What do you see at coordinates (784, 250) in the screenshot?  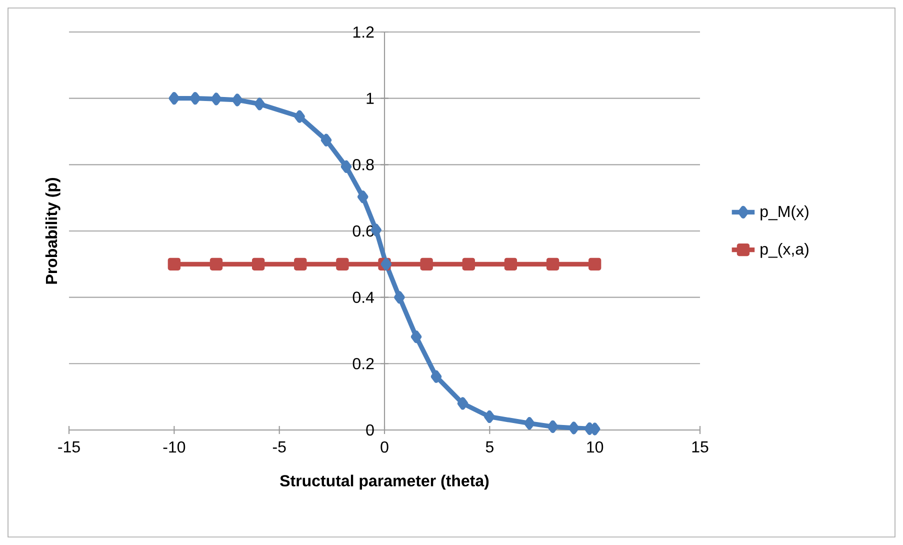 I see `legend-label: p_(x,a)` at bounding box center [784, 250].